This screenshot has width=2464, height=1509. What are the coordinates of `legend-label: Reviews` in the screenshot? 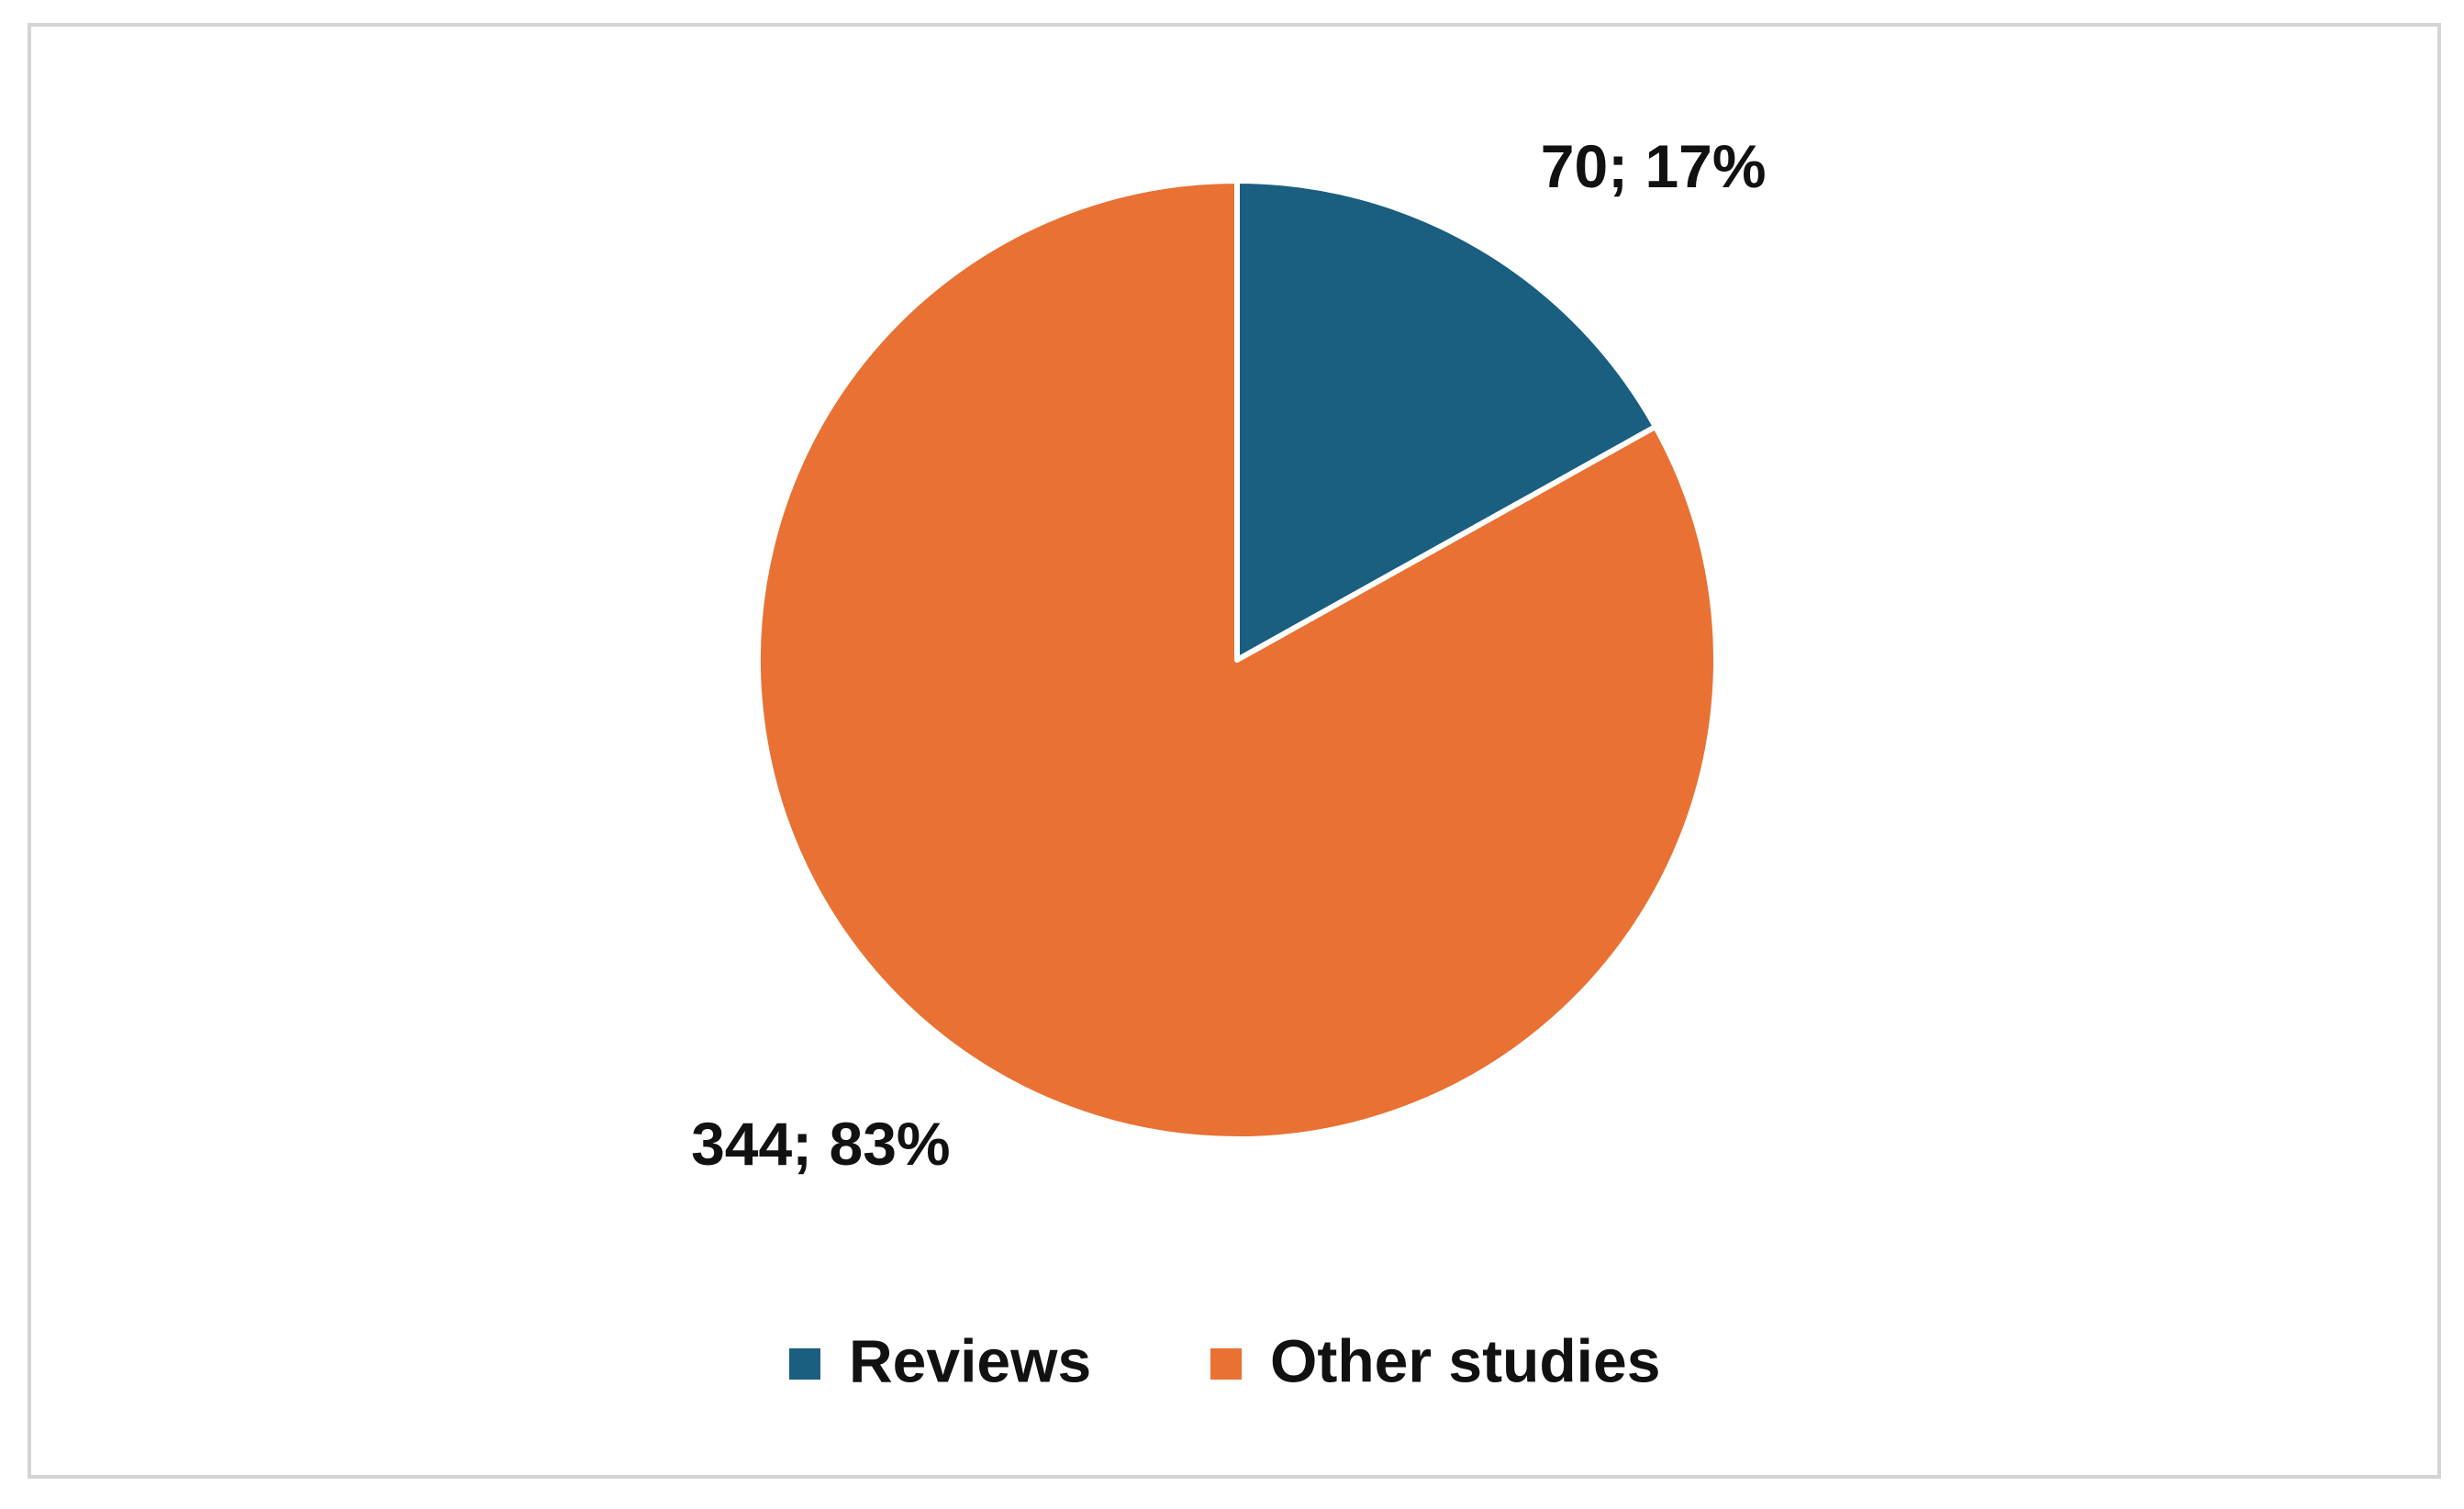 It's located at (970, 1360).